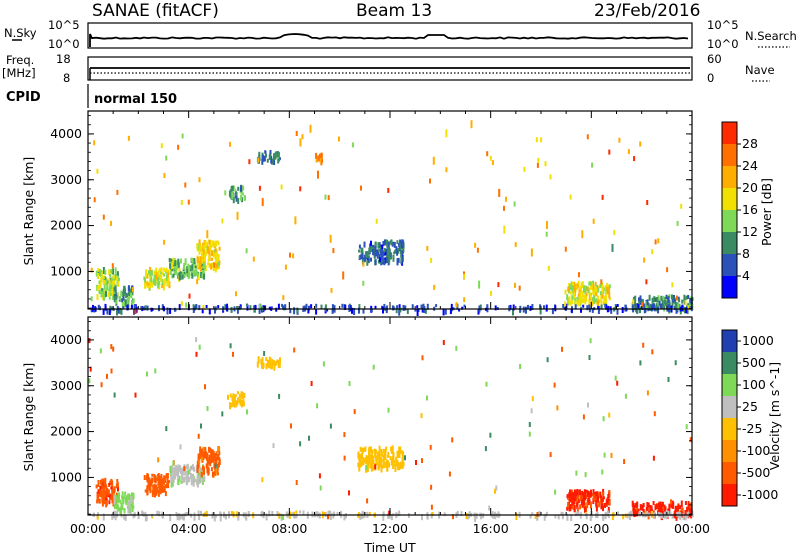 The image size is (800, 554). Describe the element at coordinates (390, 35) in the screenshot. I see `noise-panel-frame` at that location.